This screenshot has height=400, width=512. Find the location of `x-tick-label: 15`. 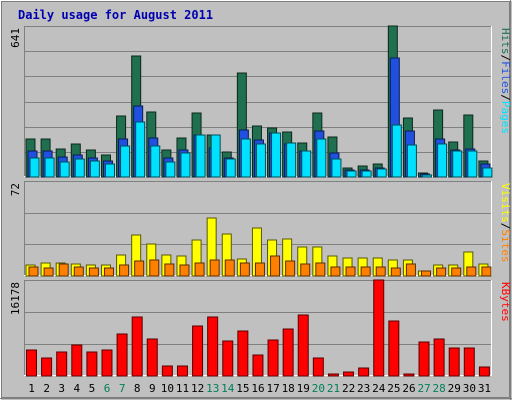

x-tick-label: 15 is located at coordinates (242, 388).